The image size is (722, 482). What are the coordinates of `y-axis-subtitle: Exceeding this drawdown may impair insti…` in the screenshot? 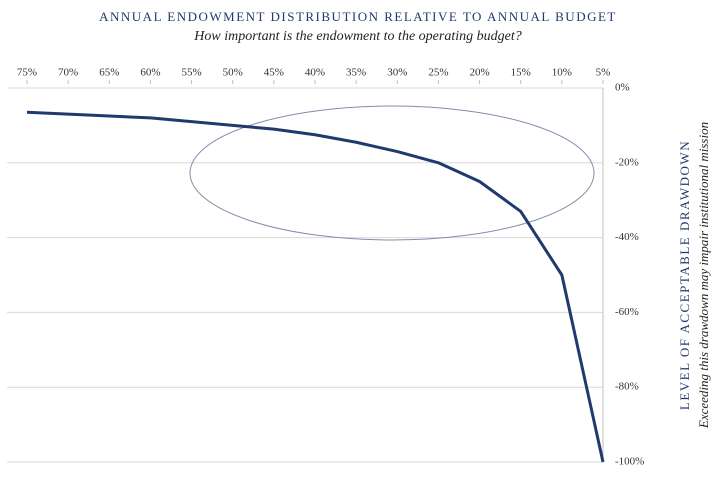 It's located at (703, 275).